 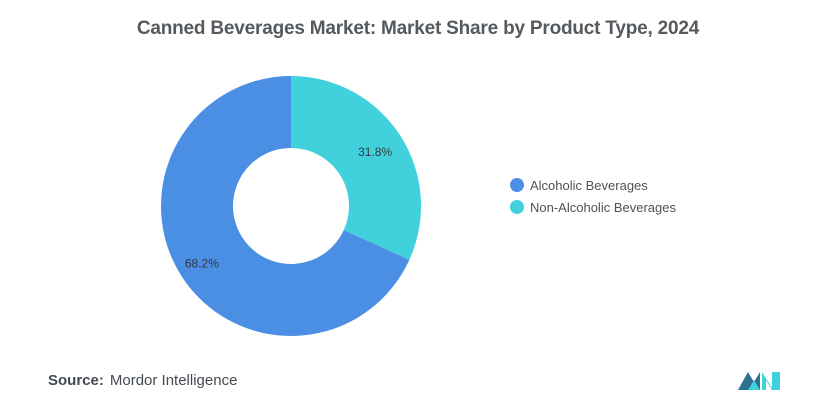 I want to click on slice-label-alcoholic: 68.2%, so click(x=202, y=263).